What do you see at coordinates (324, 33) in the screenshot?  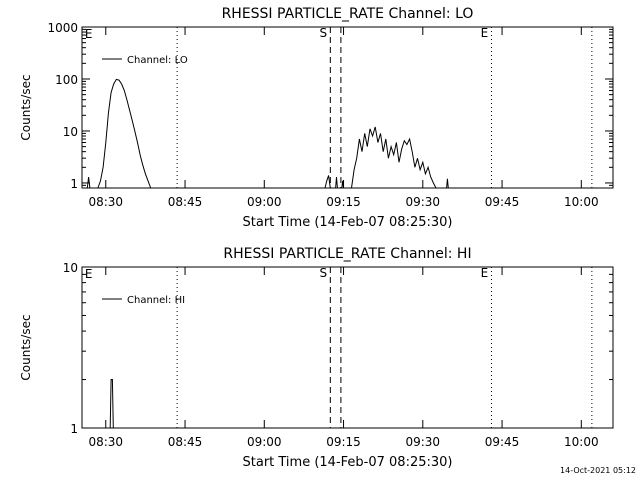 I see `chart1-marker-label-1: S` at bounding box center [324, 33].